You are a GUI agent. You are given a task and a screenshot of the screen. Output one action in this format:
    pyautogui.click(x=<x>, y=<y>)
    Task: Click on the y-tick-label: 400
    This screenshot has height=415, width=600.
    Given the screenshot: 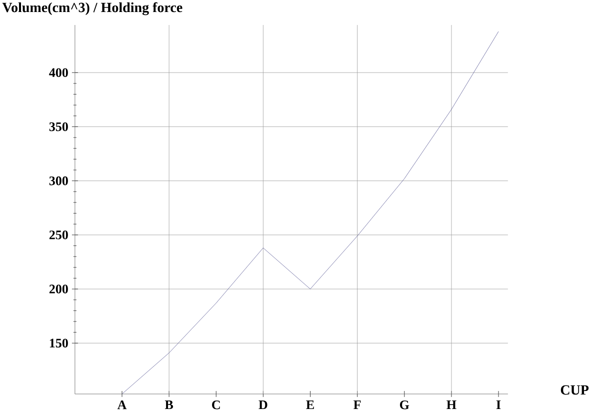 What is the action you would take?
    pyautogui.click(x=58, y=72)
    